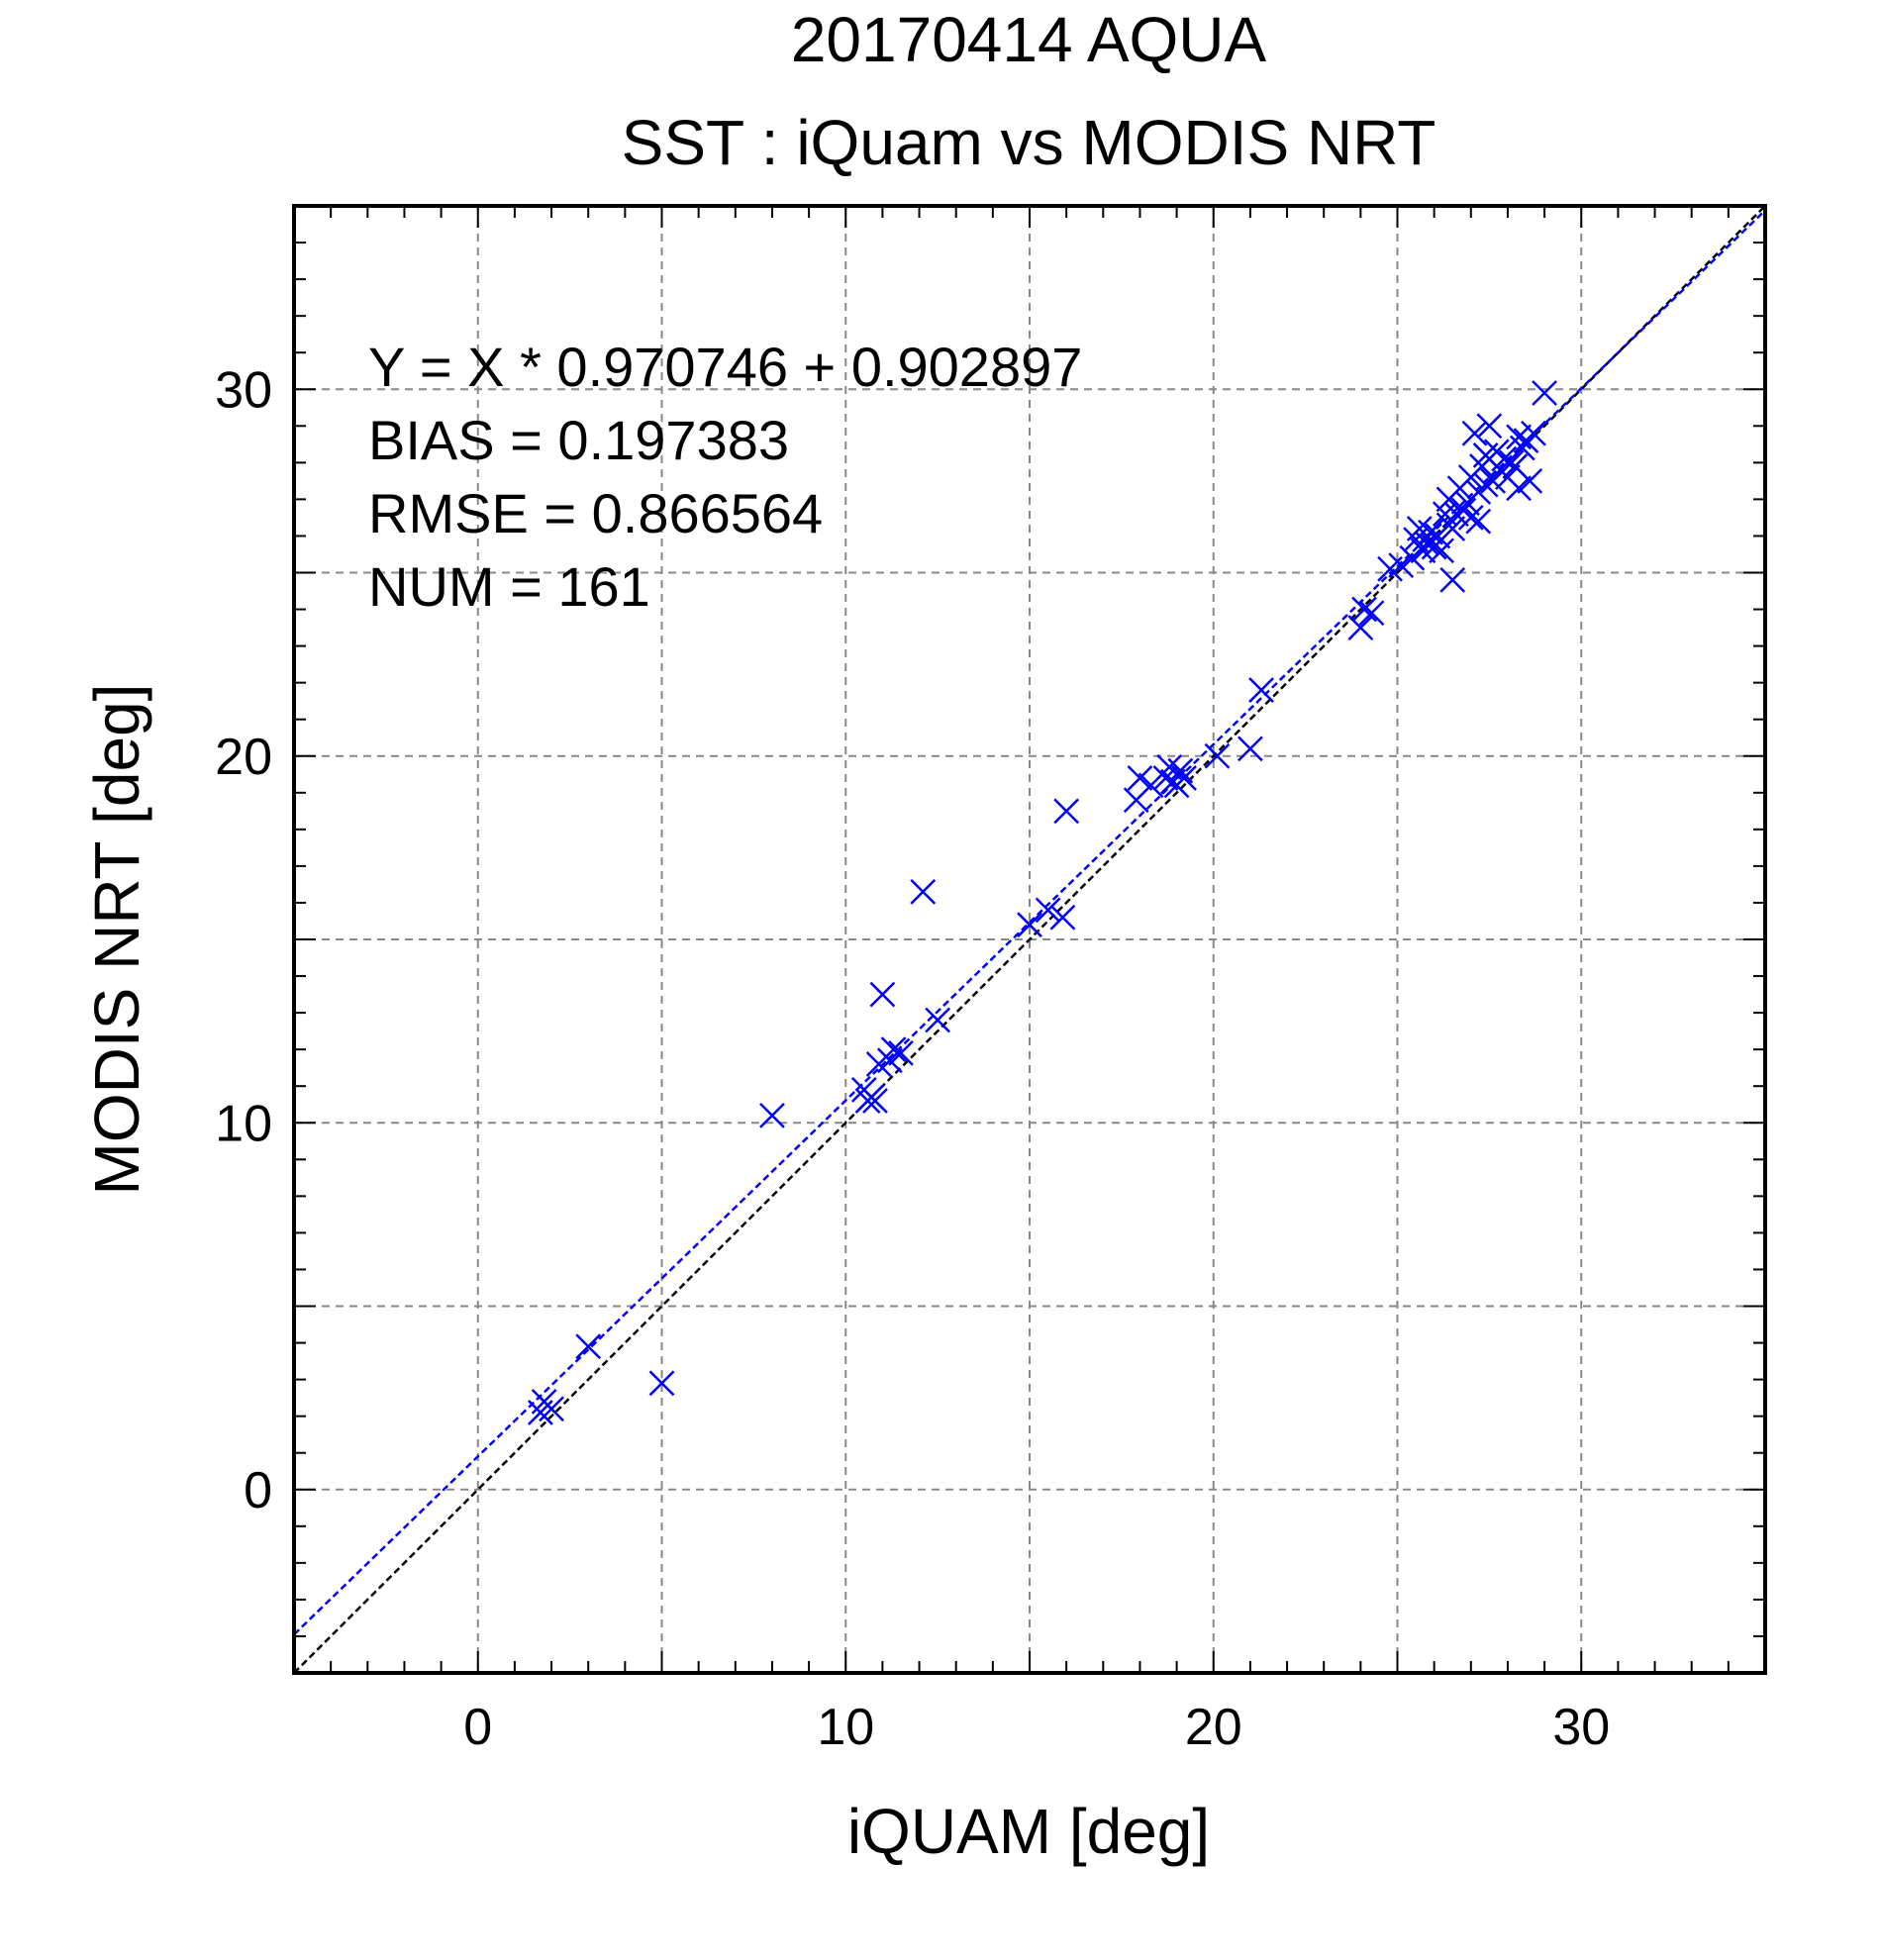 This screenshot has width=1881, height=1960. Describe the element at coordinates (116, 940) in the screenshot. I see `y-axis-label: MODIS NRT [deg]` at that location.